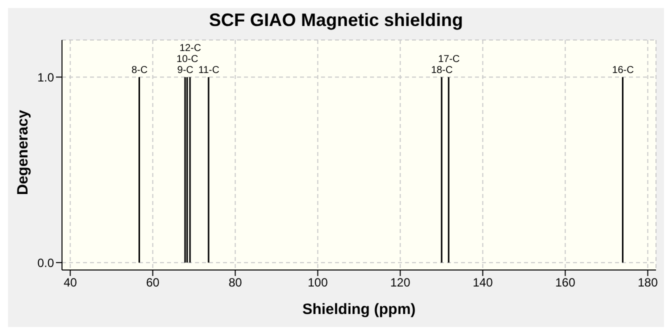 Image resolution: width=672 pixels, height=335 pixels. Describe the element at coordinates (23, 152) in the screenshot. I see `y-axis-title: Degeneracy` at that location.